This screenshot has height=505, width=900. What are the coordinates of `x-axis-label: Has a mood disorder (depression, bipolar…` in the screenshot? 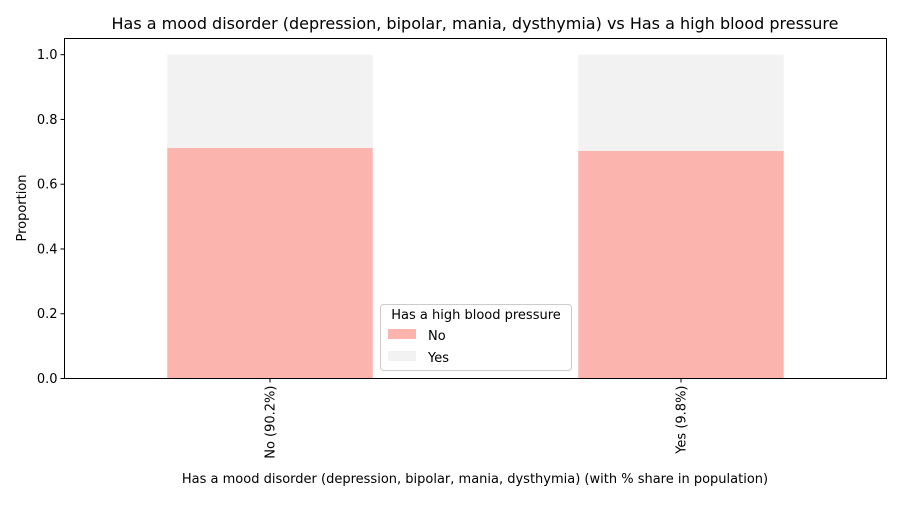 It's located at (475, 479).